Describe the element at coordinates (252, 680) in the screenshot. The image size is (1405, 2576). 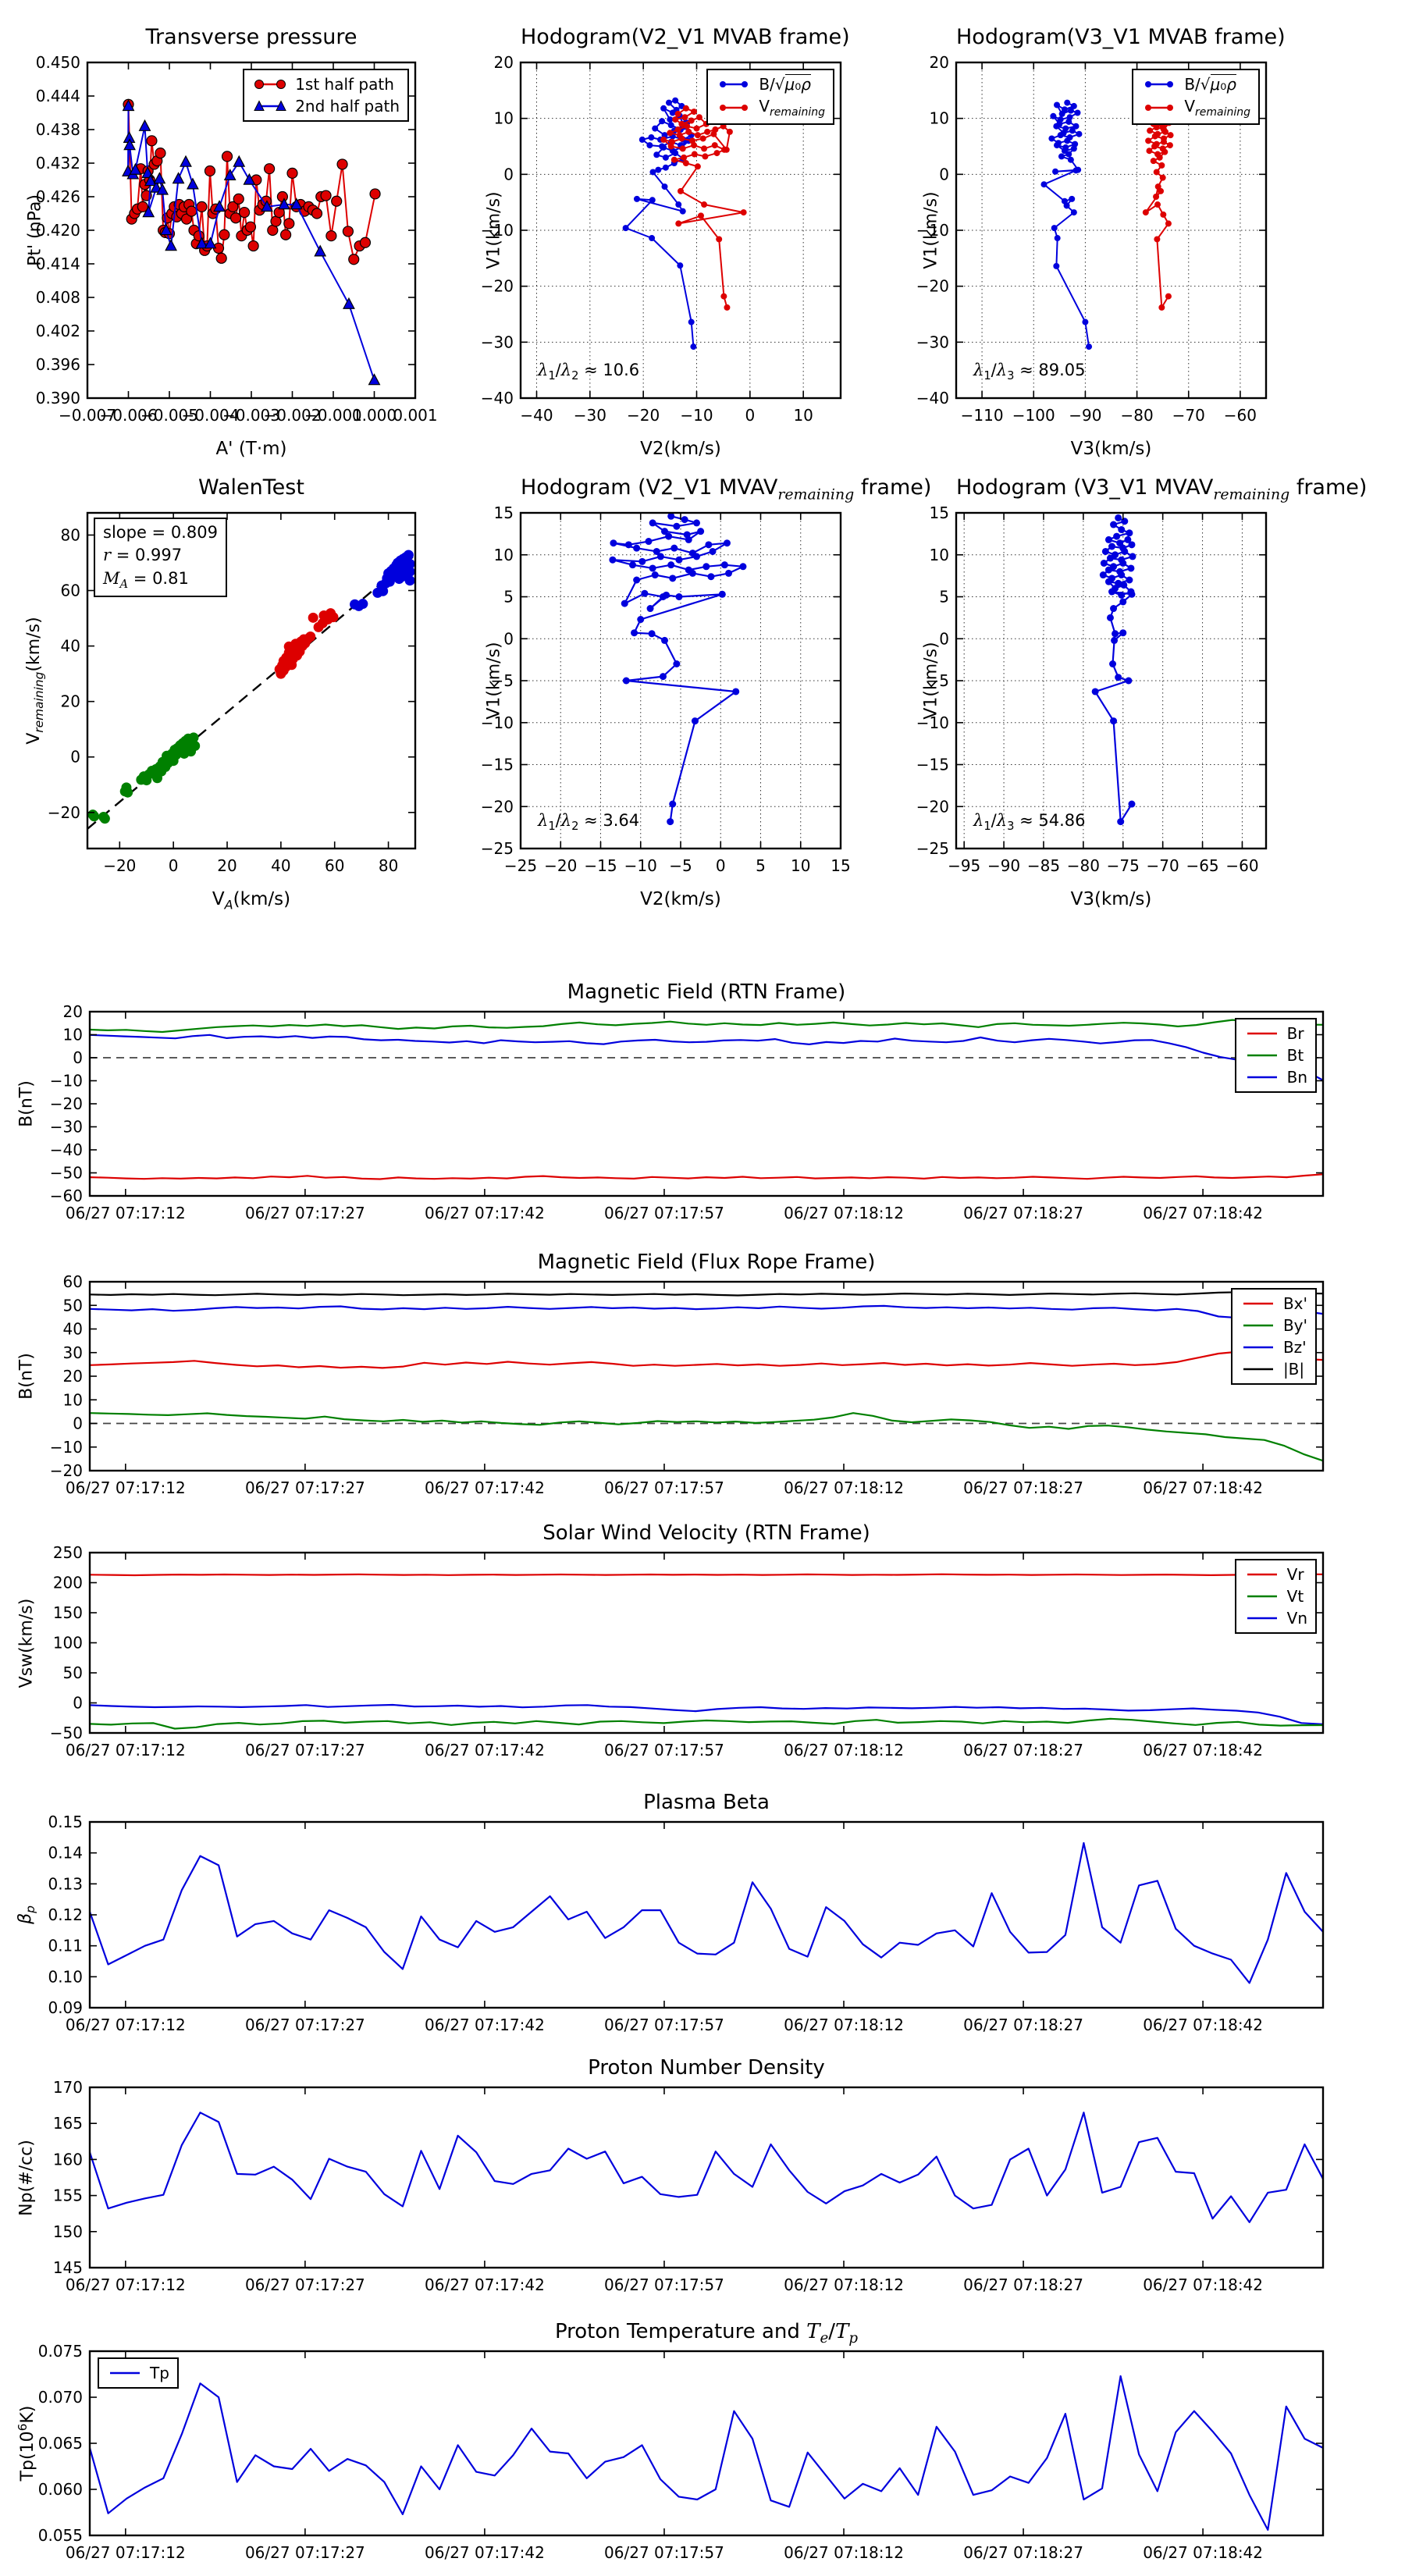
I see `plot-frame` at that location.